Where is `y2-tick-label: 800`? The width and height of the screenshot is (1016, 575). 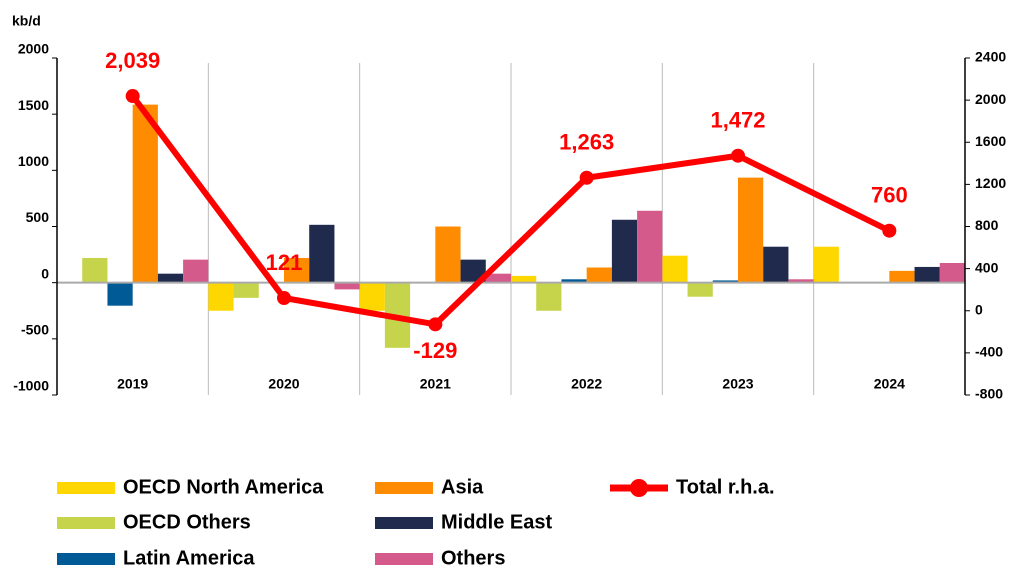 y2-tick-label: 800 is located at coordinates (987, 225).